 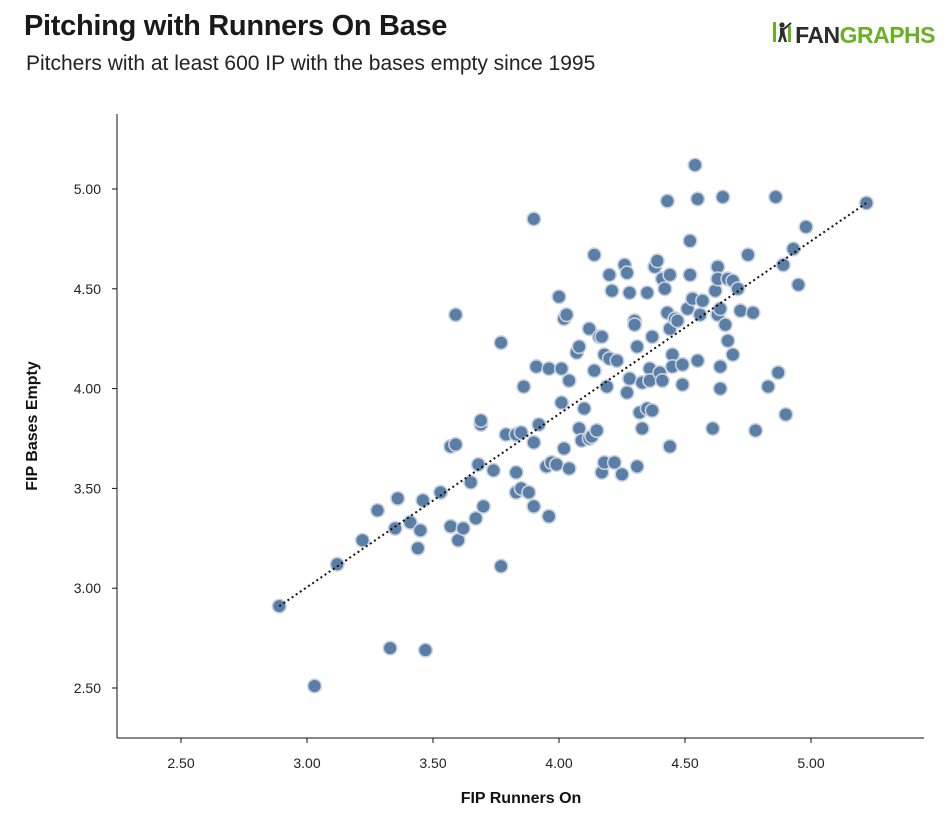 What do you see at coordinates (810, 763) in the screenshot?
I see `x-tick-label: 5.00` at bounding box center [810, 763].